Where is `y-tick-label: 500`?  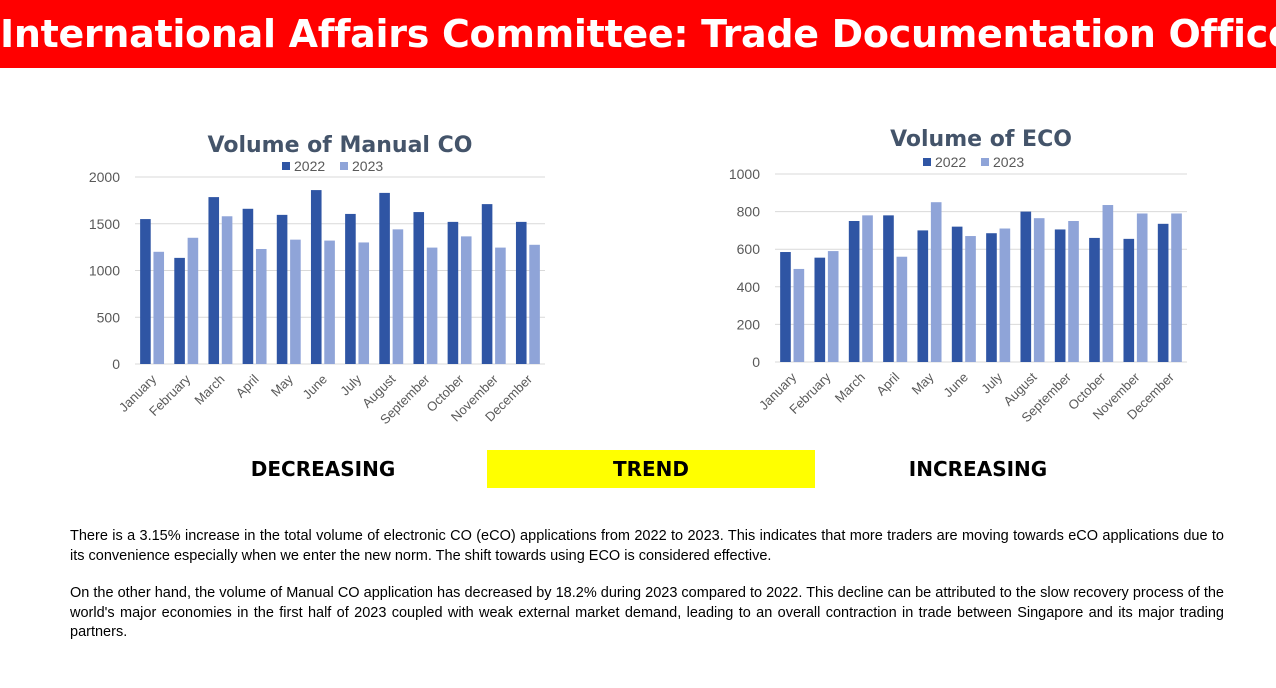 y-tick-label: 500 is located at coordinates (109, 317).